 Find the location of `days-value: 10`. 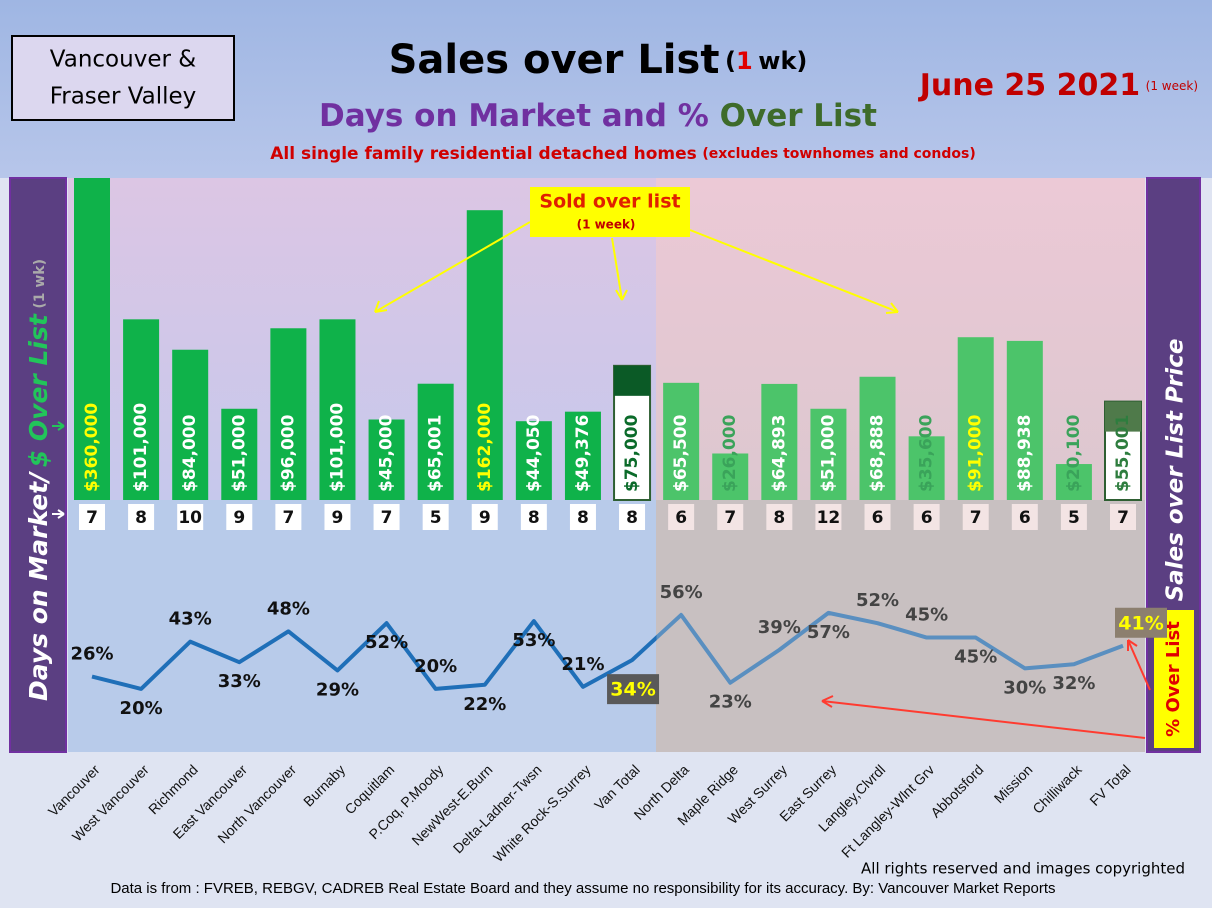

days-value: 10 is located at coordinates (190, 518).